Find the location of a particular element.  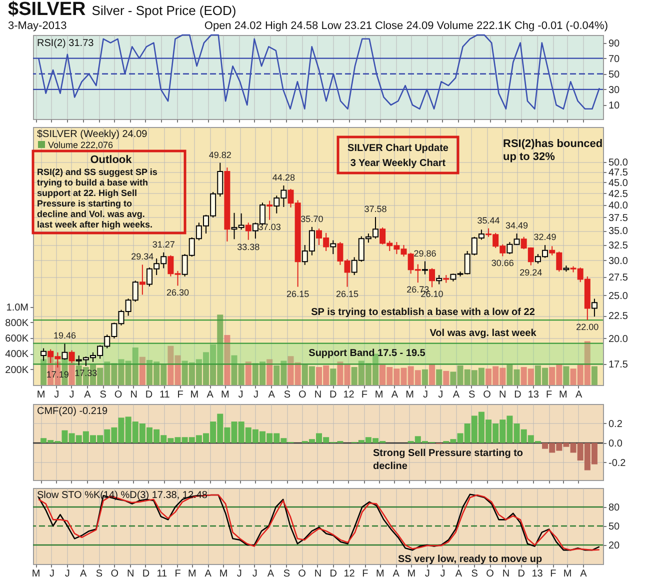

annotation: 26.30 is located at coordinates (178, 293).